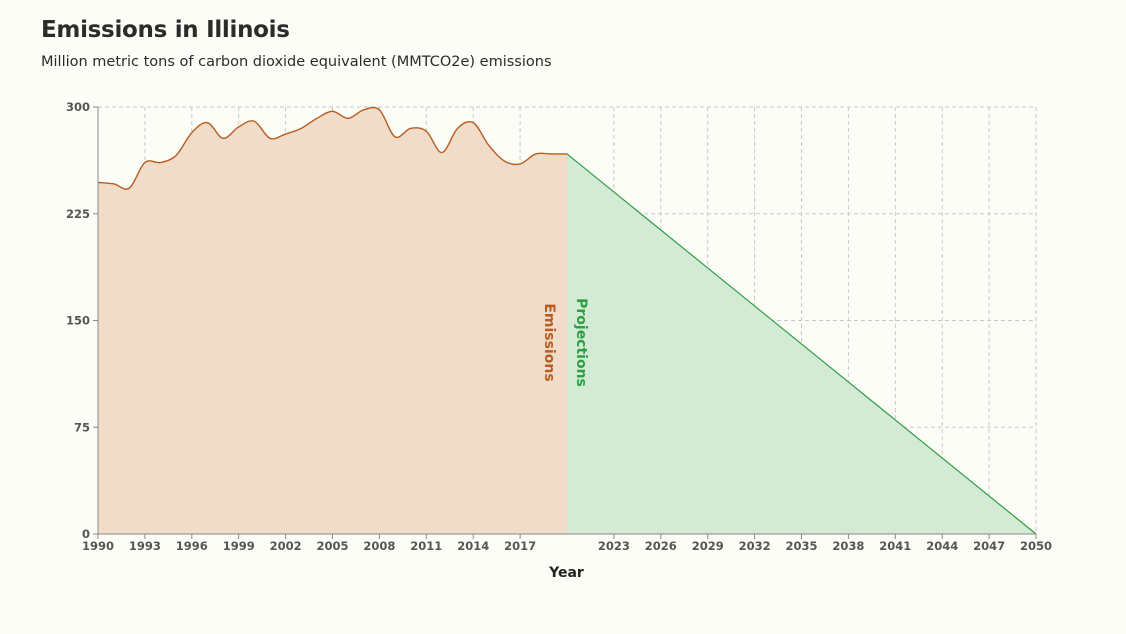 This screenshot has height=634, width=1126. Describe the element at coordinates (192, 546) in the screenshot. I see `x-tick-label: 1996` at that location.